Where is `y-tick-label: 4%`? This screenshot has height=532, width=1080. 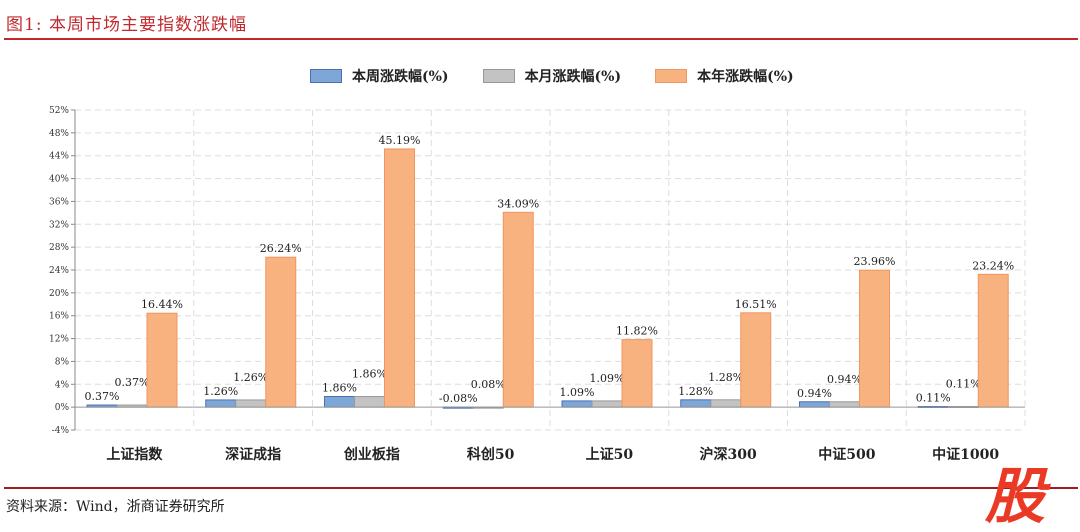 y-tick-label: 4% is located at coordinates (62, 385).